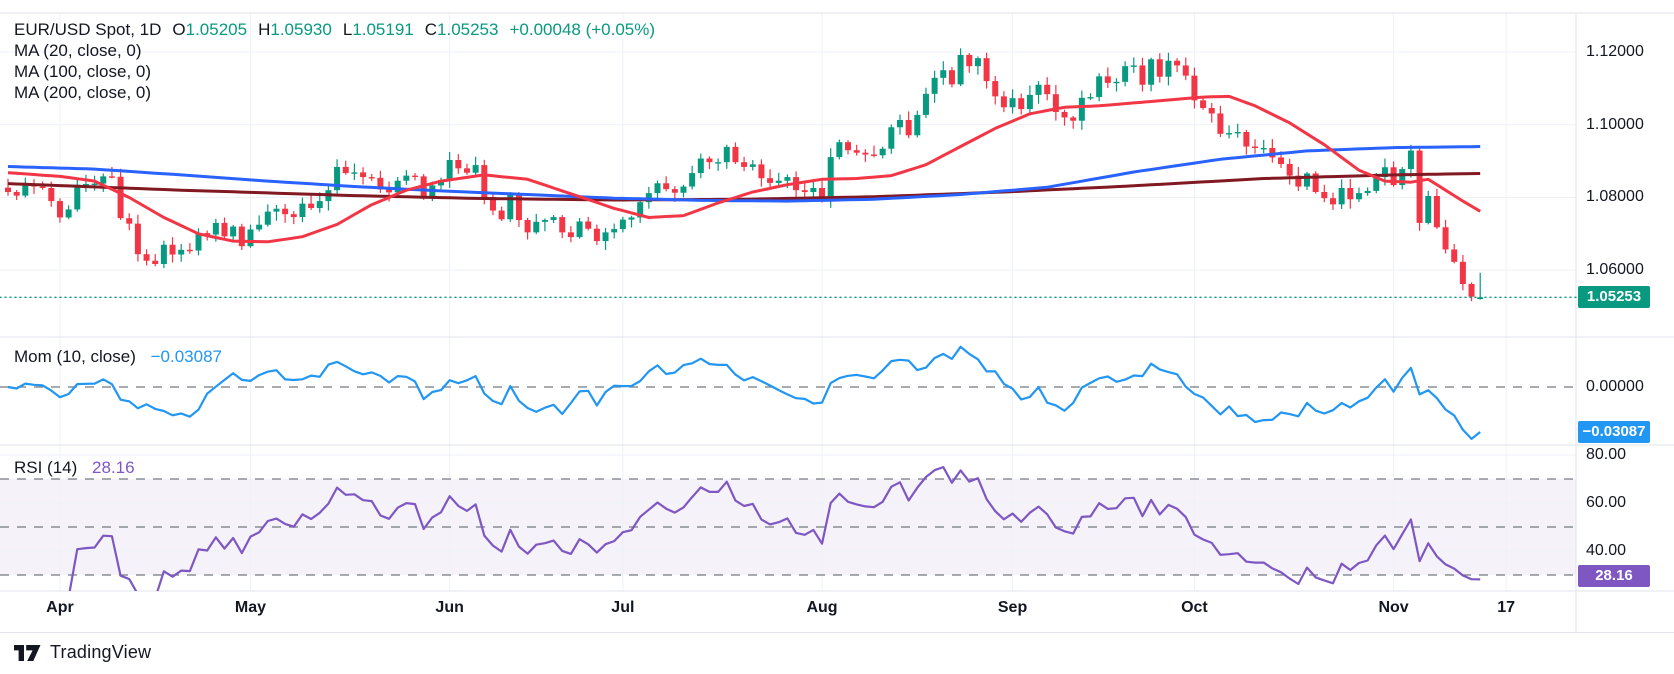 The width and height of the screenshot is (1674, 674). I want to click on time-tick-label: 17, so click(1506, 607).